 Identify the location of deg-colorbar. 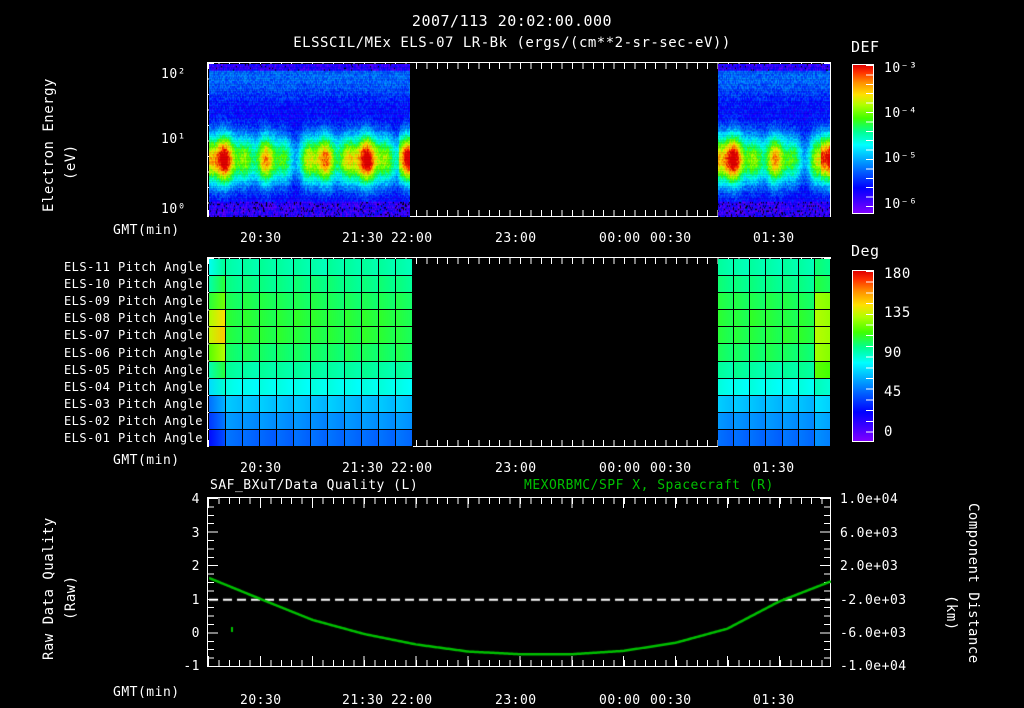
(863, 356).